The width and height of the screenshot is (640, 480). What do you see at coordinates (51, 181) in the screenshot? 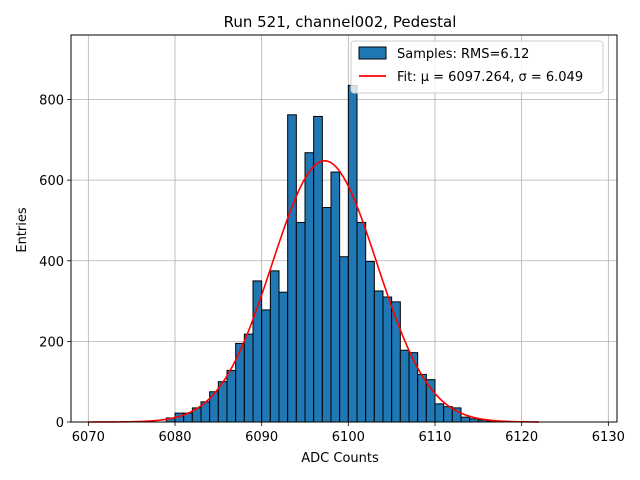
I see `y-tick-label: 600` at bounding box center [51, 181].